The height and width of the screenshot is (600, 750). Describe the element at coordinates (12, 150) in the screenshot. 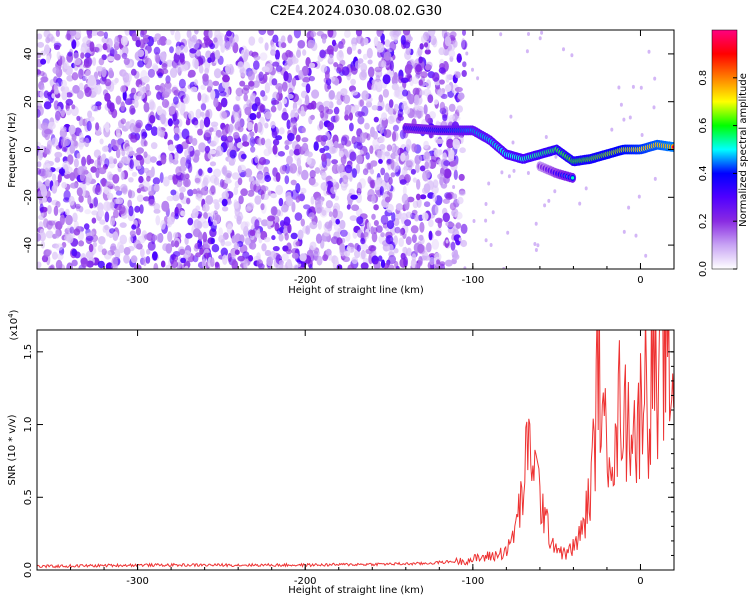

I see `spectrogram-y-label: Frequency (Hz)` at that location.